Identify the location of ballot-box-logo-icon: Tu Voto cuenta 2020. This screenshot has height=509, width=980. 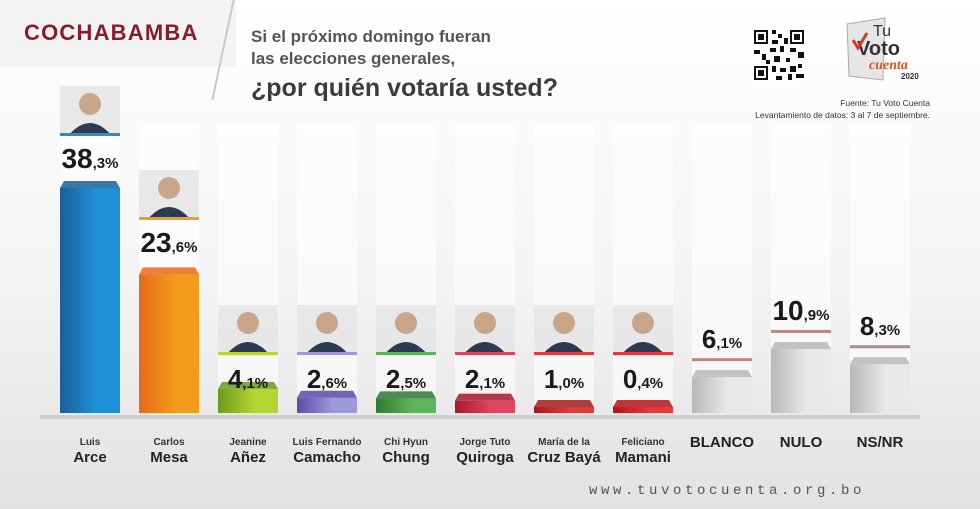
(882, 49).